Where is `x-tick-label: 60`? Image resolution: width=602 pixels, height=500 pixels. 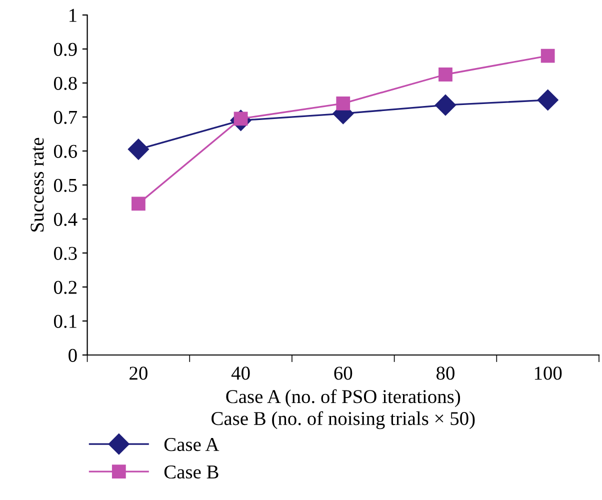
x-tick-label: 60 is located at coordinates (343, 373).